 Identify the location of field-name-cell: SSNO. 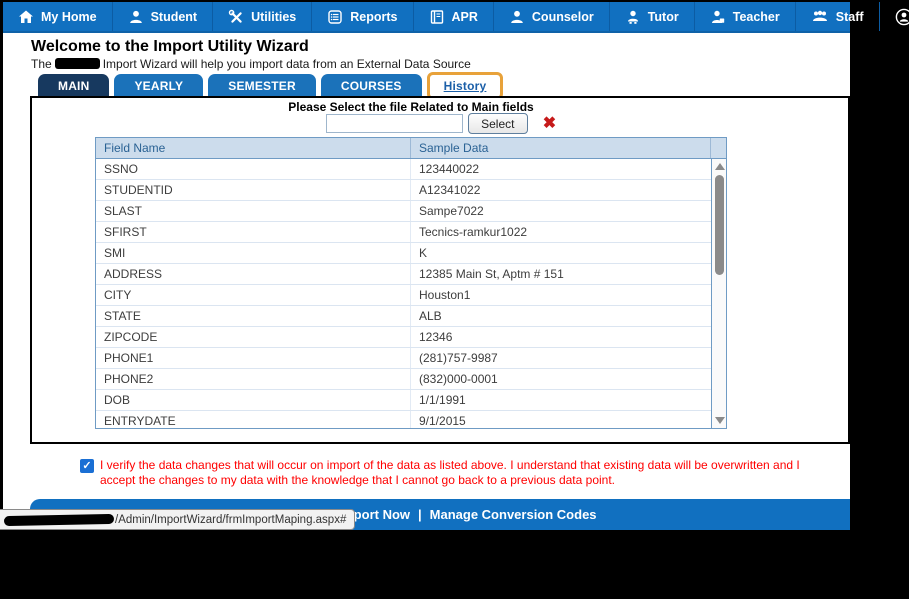
(253, 169).